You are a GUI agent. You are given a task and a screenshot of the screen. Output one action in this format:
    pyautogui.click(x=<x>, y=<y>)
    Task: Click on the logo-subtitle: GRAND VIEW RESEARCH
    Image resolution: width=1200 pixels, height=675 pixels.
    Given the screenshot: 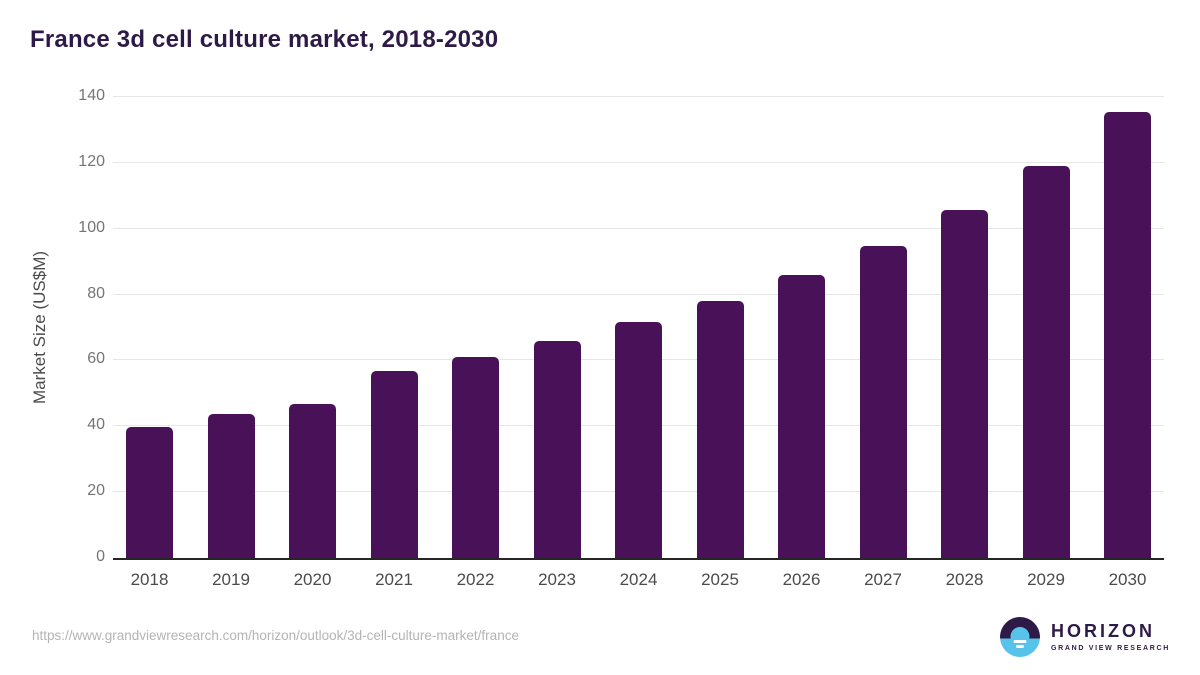 What is the action you would take?
    pyautogui.click(x=1110, y=648)
    